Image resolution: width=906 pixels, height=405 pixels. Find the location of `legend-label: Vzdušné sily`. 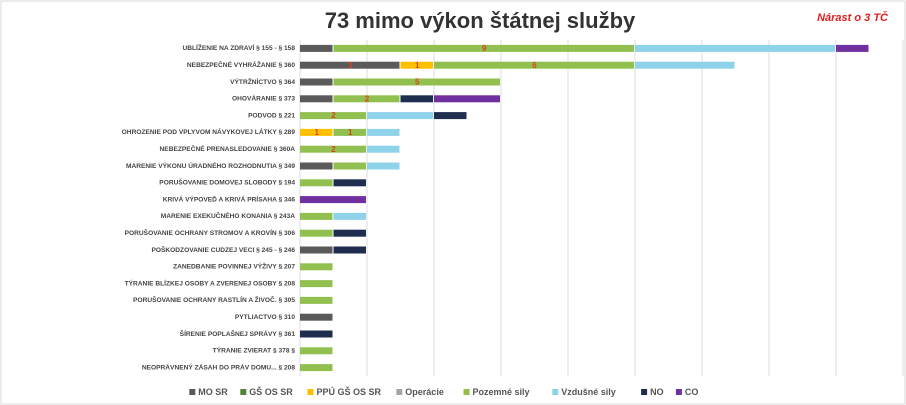

legend-label: Vzdušné sily is located at coordinates (588, 392).